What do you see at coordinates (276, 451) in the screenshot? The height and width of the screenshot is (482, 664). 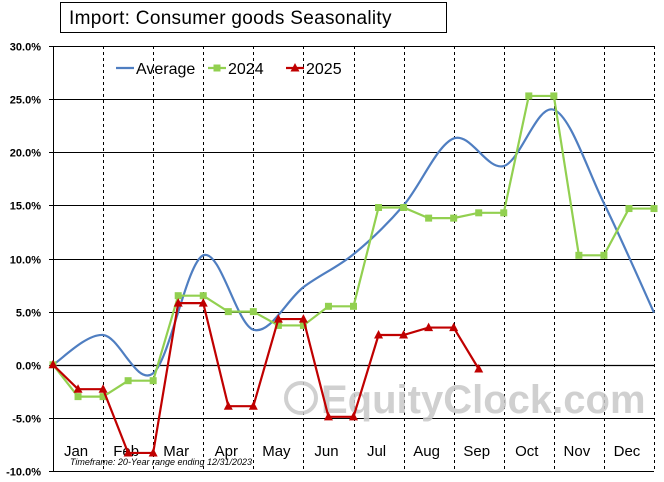 I see `x-tick-label: May` at bounding box center [276, 451].